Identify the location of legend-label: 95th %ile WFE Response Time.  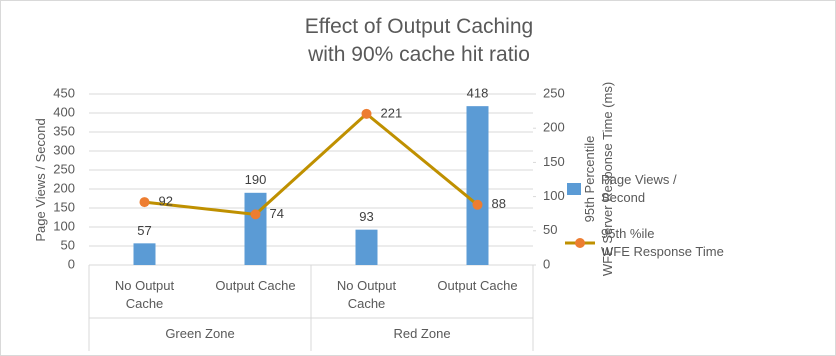
(662, 242).